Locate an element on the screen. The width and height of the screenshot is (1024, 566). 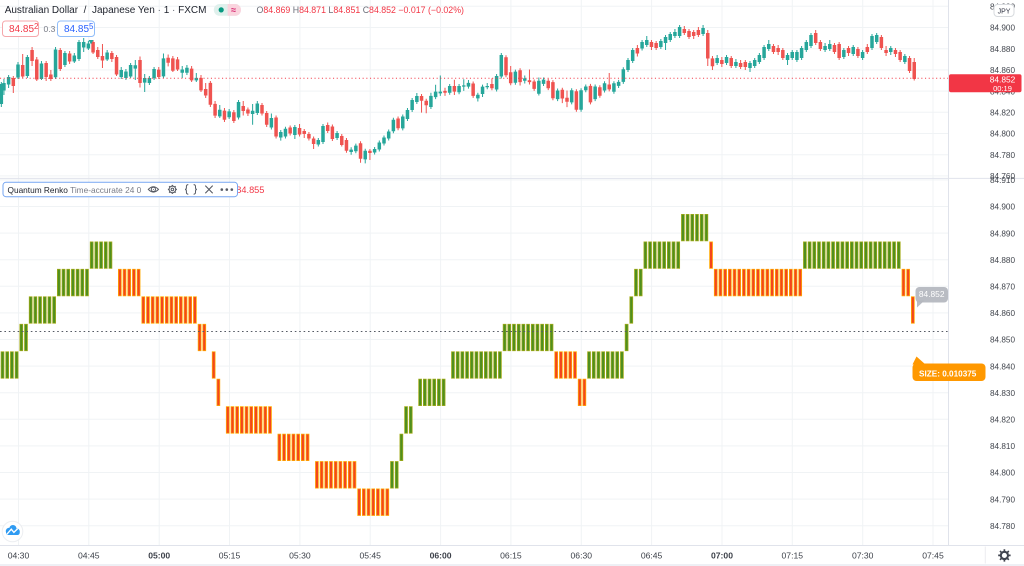
svg-text: 0.3 is located at coordinates (50, 29).